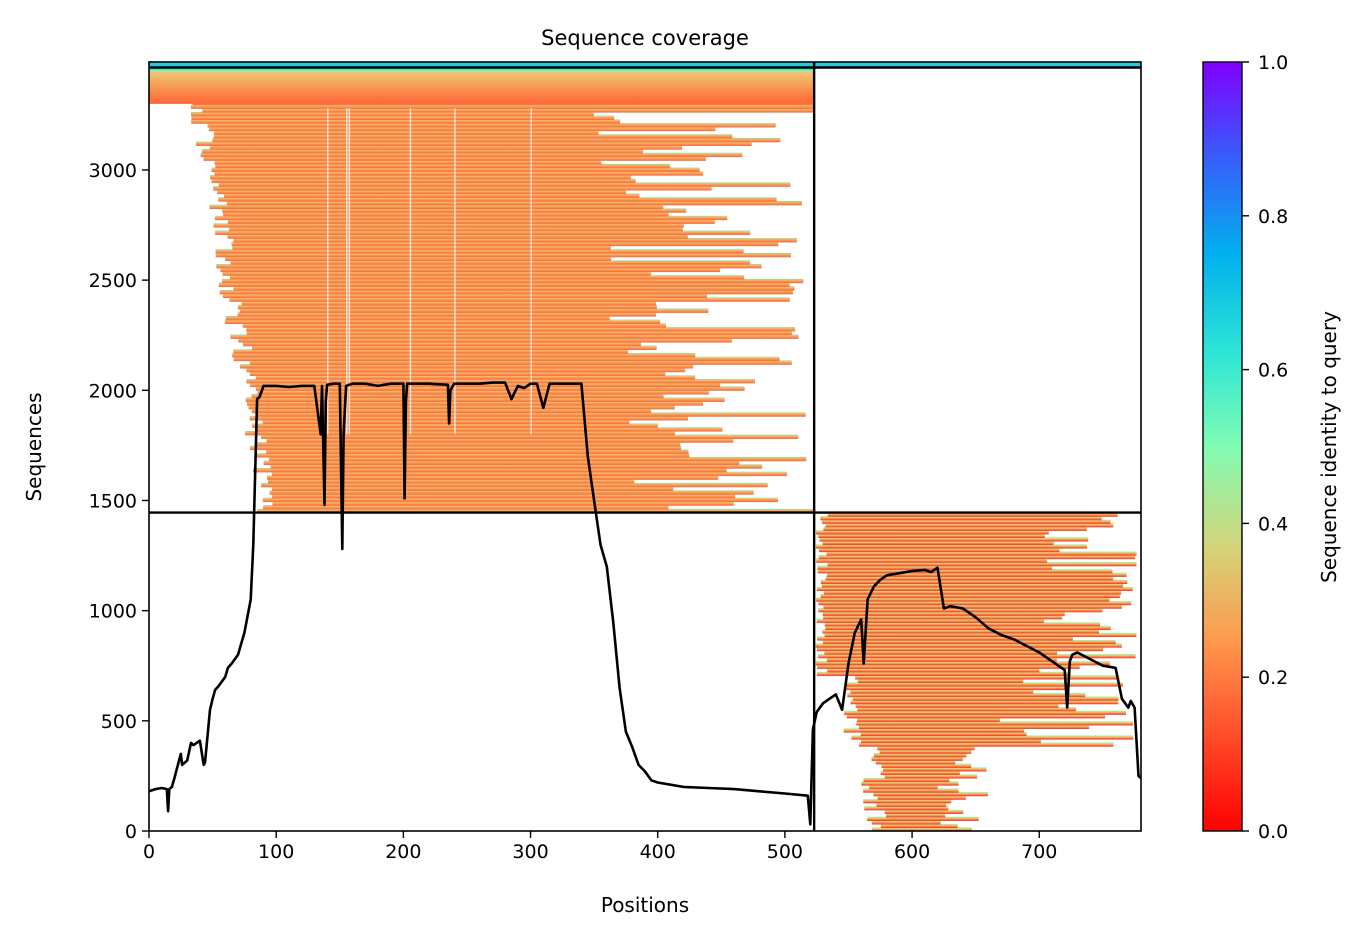 This screenshot has width=1364, height=939. What do you see at coordinates (912, 852) in the screenshot?
I see `x-tick-label: 600` at bounding box center [912, 852].